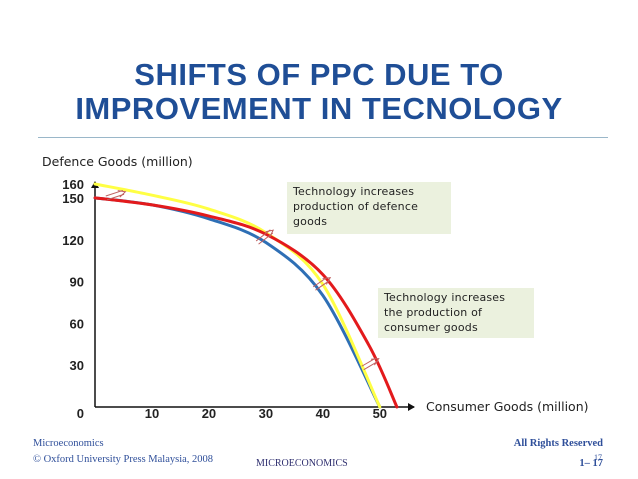  What do you see at coordinates (598, 457) in the screenshot?
I see `footer-page-small: 17` at bounding box center [598, 457].